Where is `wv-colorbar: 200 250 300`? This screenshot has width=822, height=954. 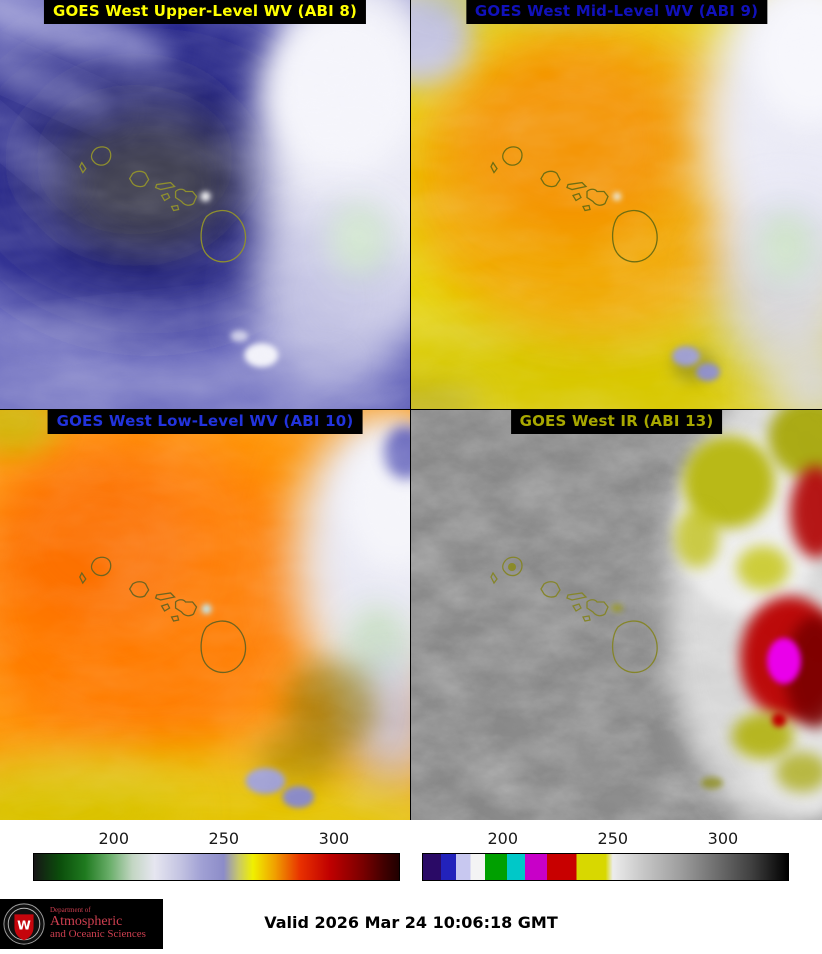 wv-colorbar: 200 250 300 is located at coordinates (216, 863).